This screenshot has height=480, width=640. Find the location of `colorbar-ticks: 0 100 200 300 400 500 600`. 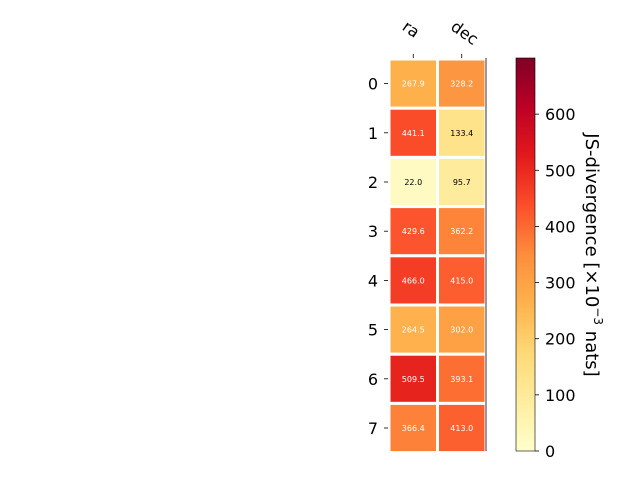

colorbar-ticks: 0 100 200 300 400 500 600 is located at coordinates (555, 283).